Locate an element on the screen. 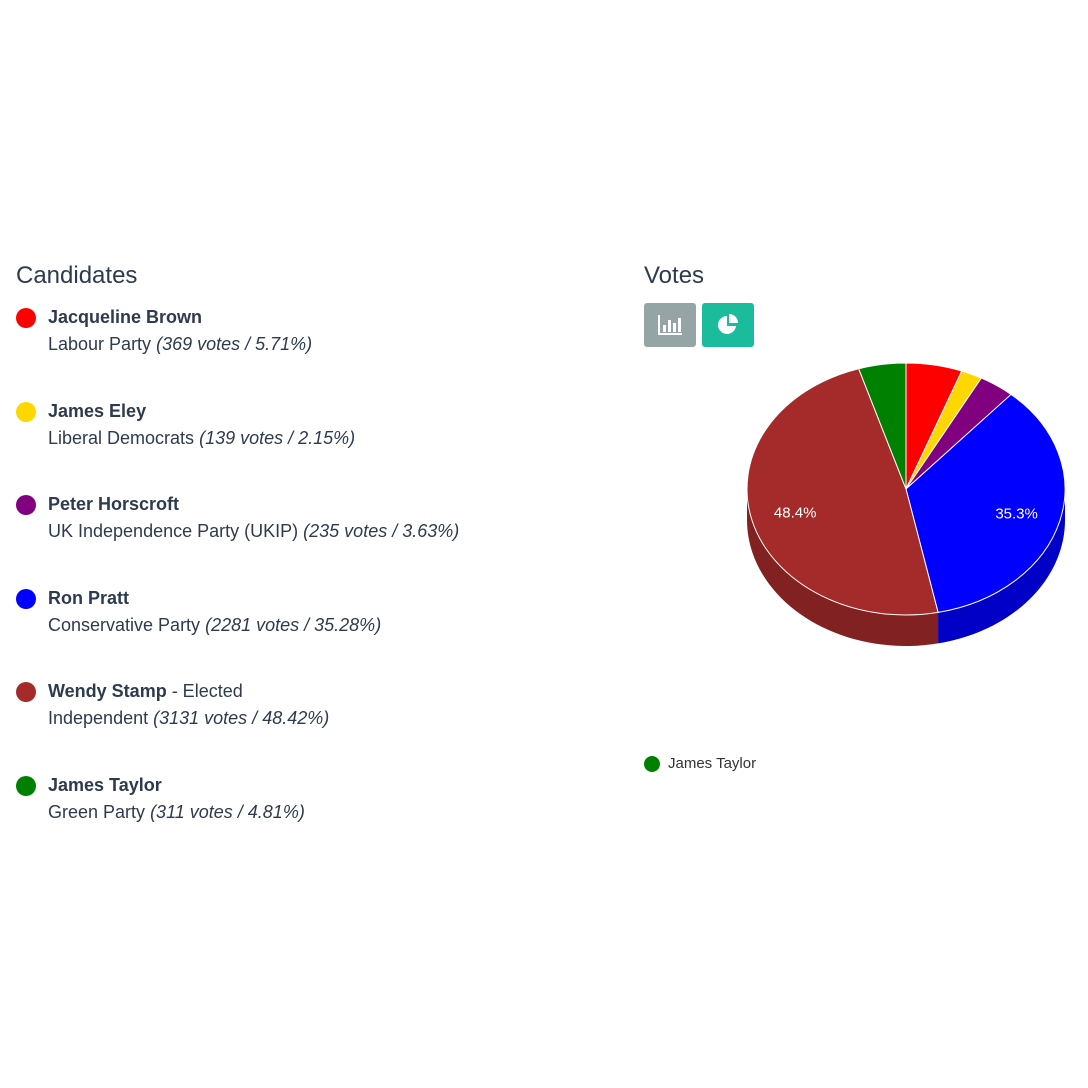 The width and height of the screenshot is (1088, 1088). pie-data-label: 48.4% is located at coordinates (795, 513).